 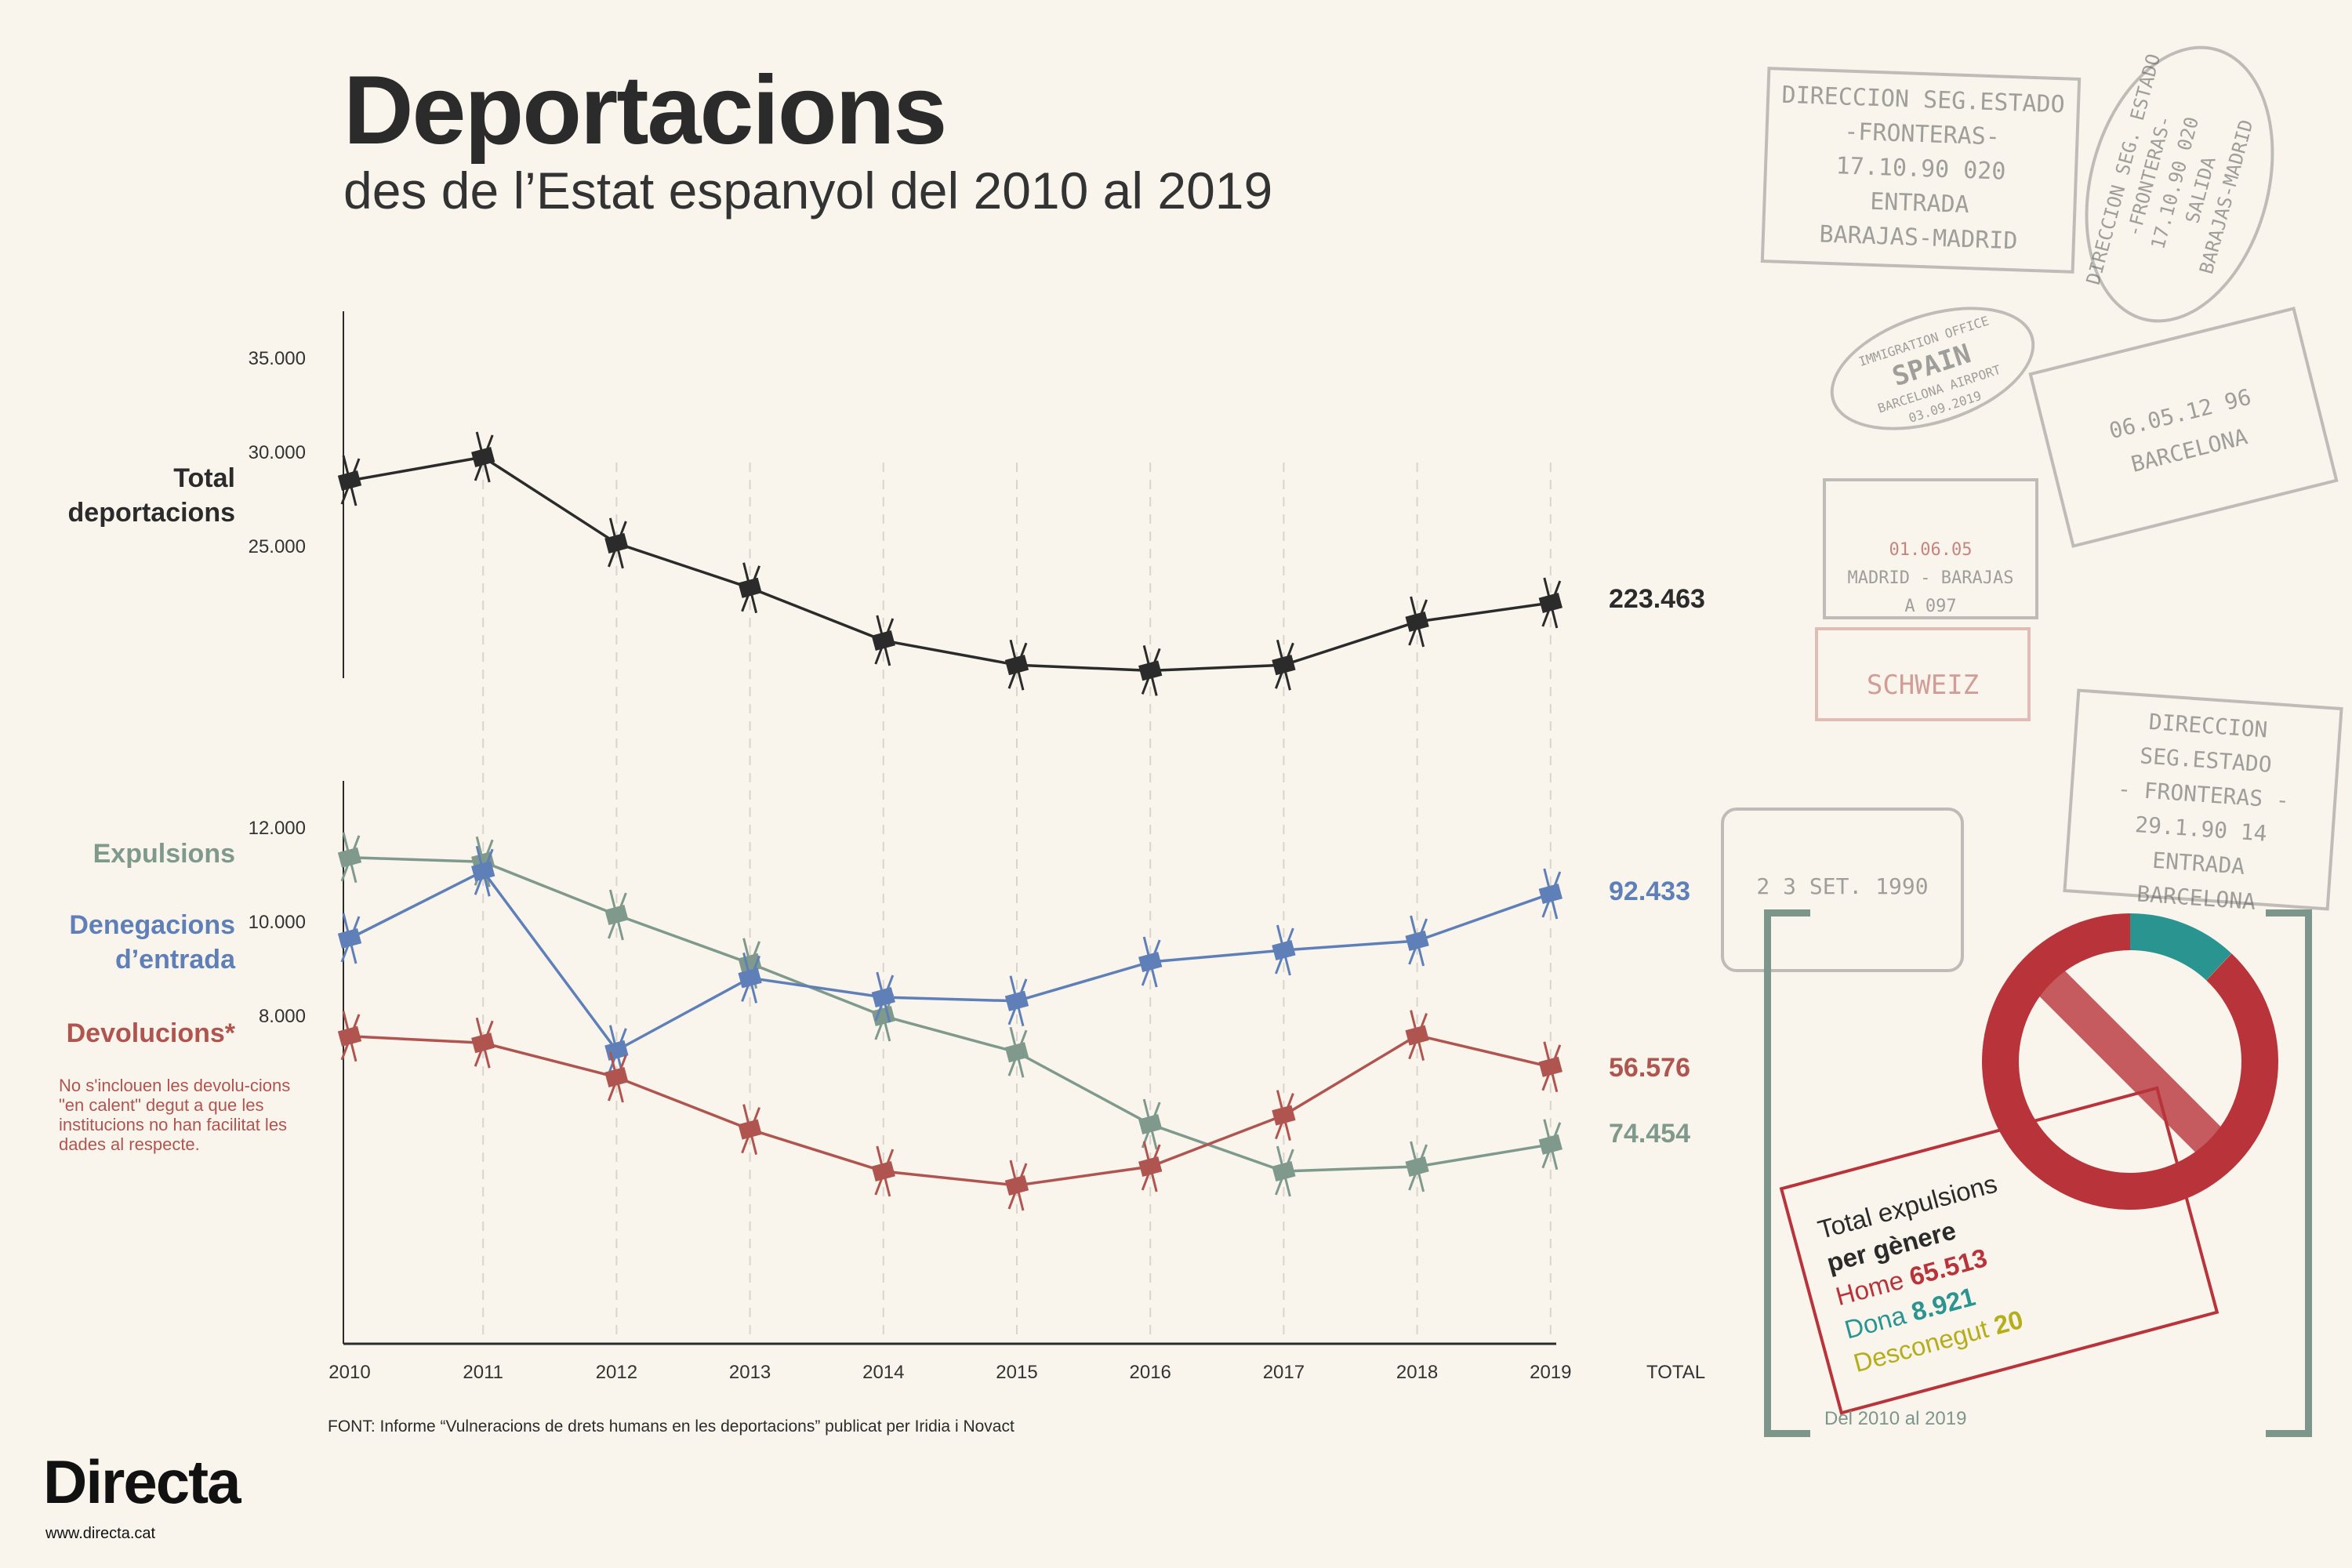 I want to click on series-label-expulsions: Expulsions, so click(x=164, y=854).